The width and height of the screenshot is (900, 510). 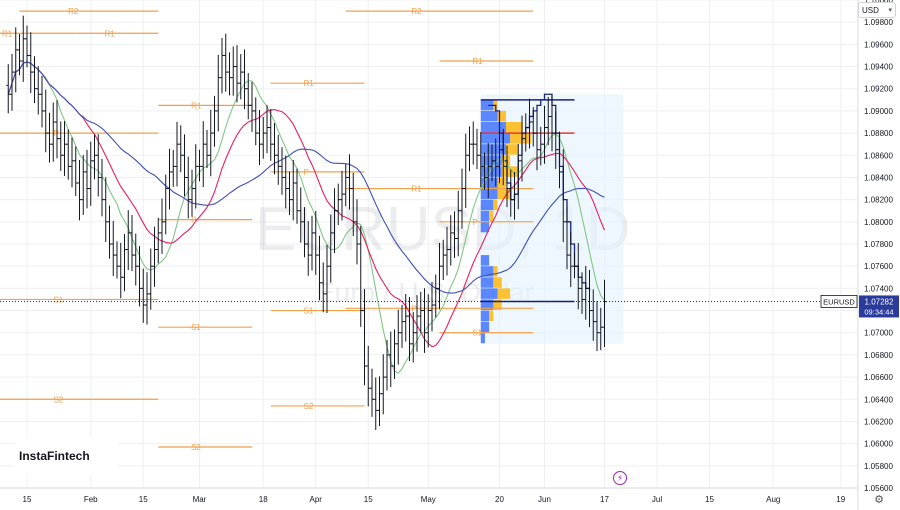 What do you see at coordinates (878, 355) in the screenshot?
I see `y-tick-label: 1.06800` at bounding box center [878, 355].